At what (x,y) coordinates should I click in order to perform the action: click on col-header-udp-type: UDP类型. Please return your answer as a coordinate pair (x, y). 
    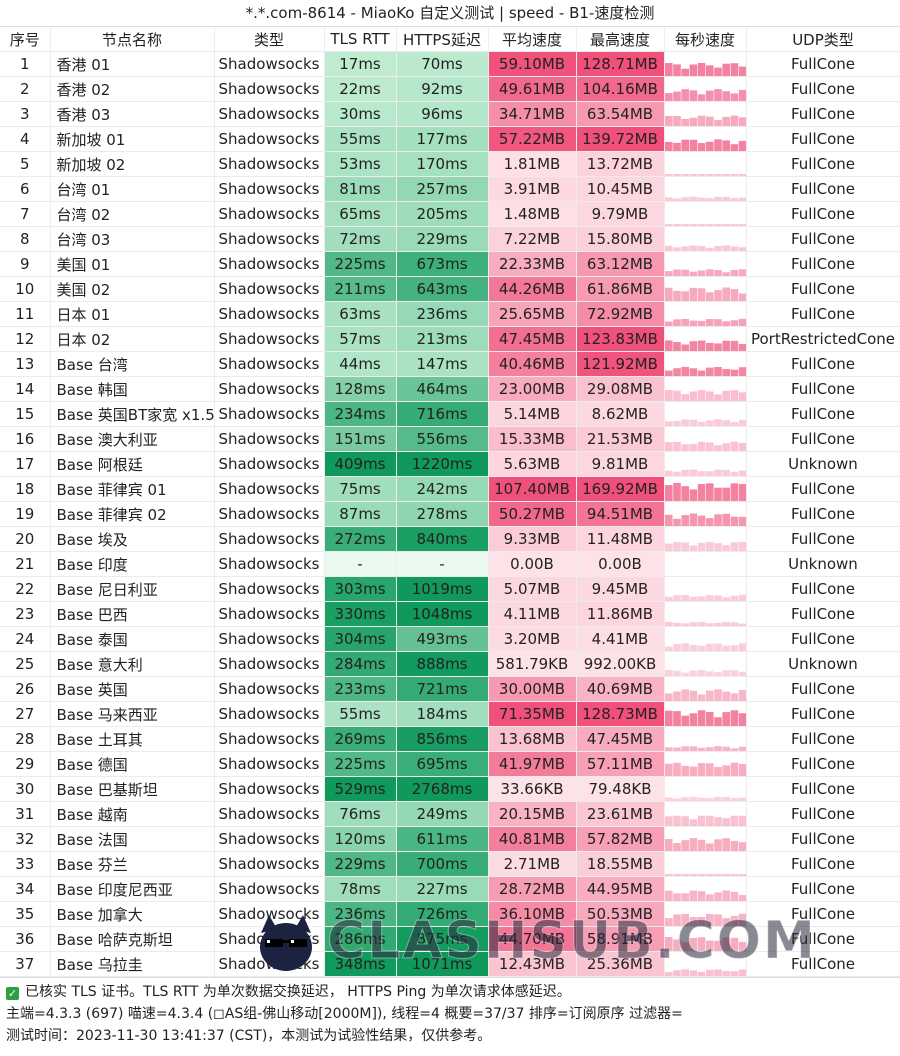
    Looking at the image, I should click on (823, 39).